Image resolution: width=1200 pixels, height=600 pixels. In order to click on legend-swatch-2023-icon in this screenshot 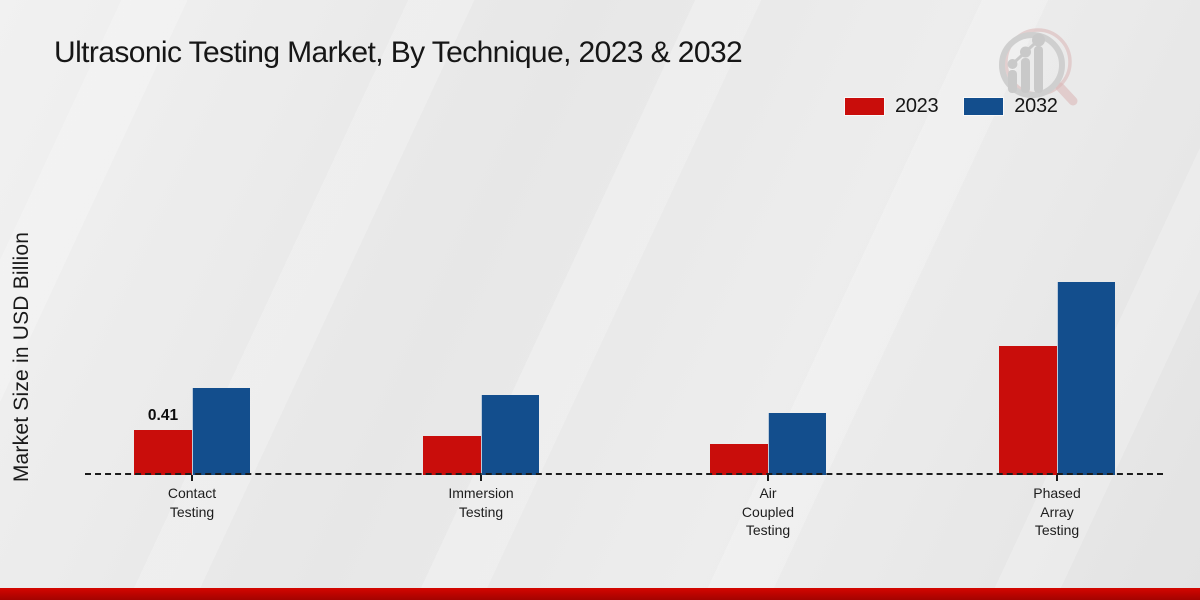, I will do `click(864, 106)`.